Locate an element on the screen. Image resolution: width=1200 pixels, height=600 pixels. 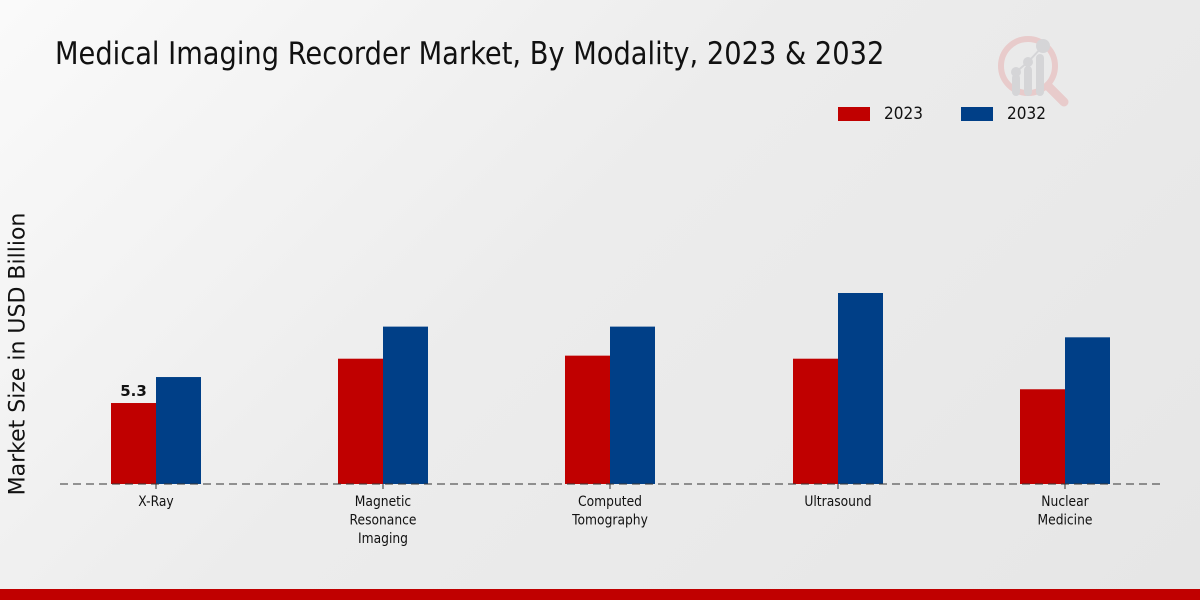
bottom-accent-bar is located at coordinates (600, 594).